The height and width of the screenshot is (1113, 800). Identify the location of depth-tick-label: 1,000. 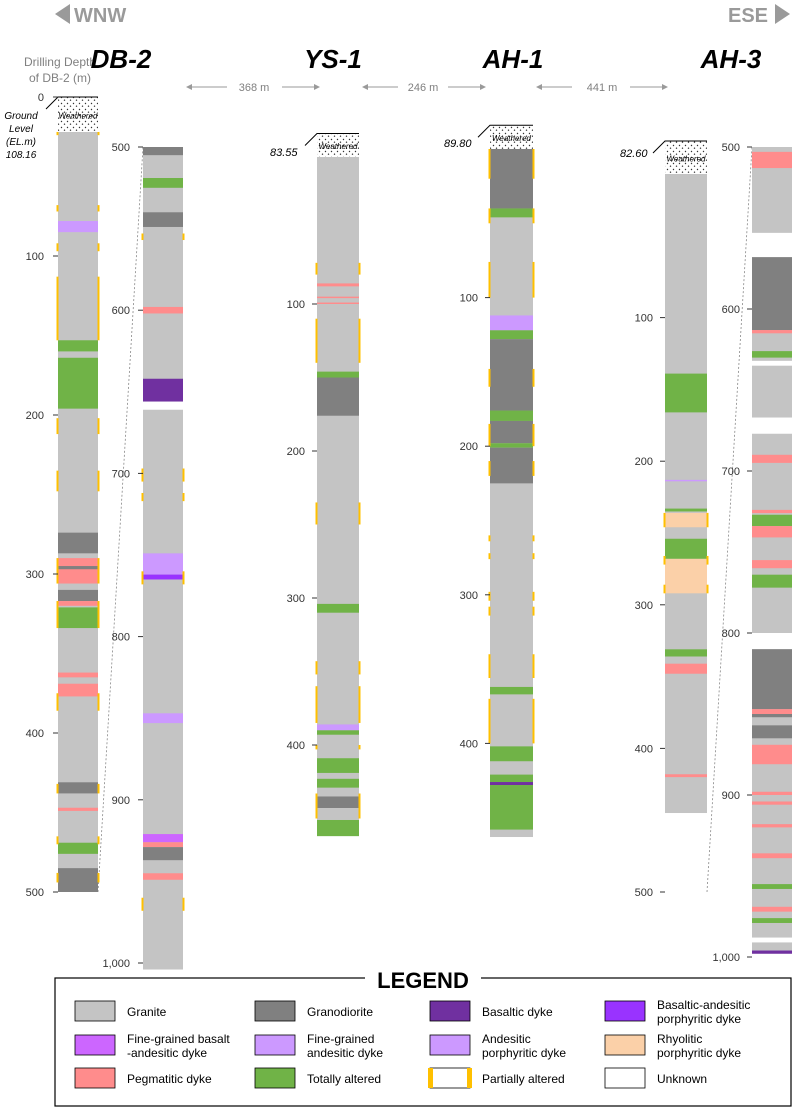
(726, 958).